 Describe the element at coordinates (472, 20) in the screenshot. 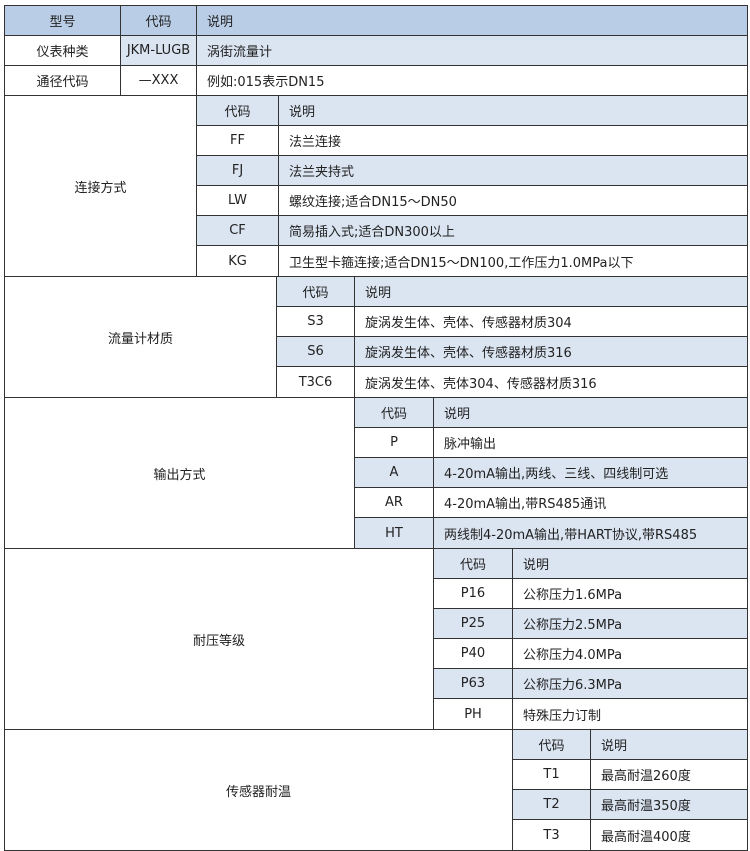

I see `header-desc: 说明` at that location.